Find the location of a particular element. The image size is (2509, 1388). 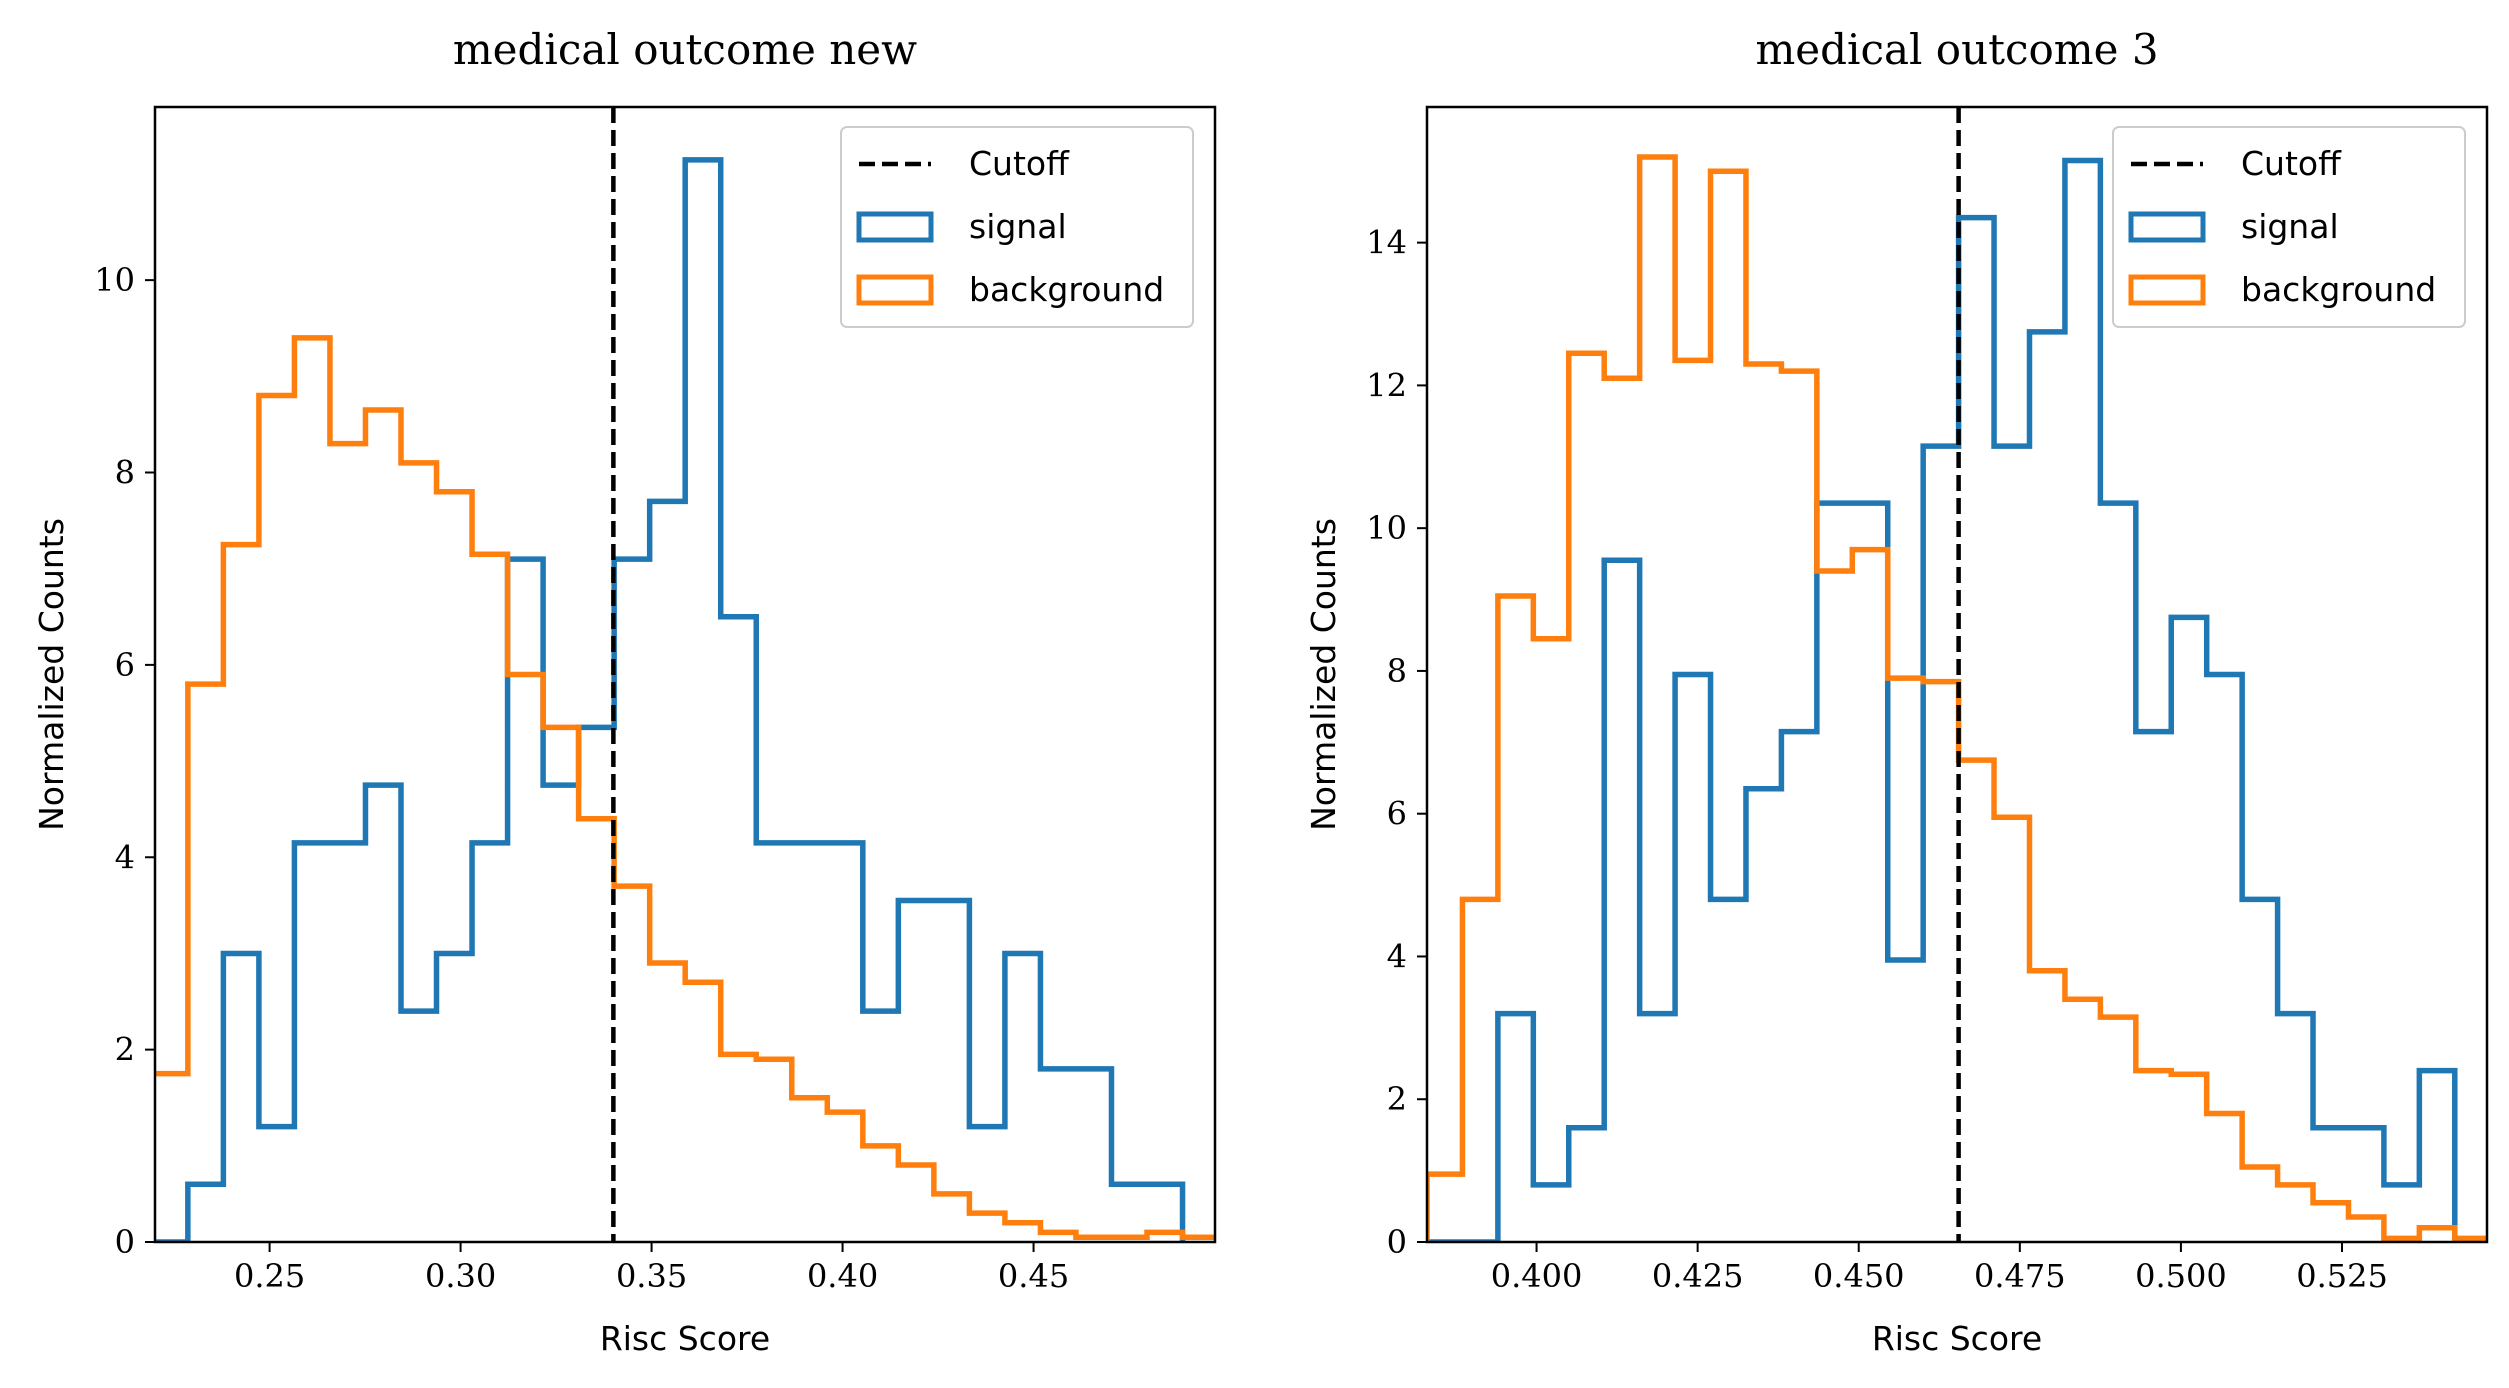

x-tick-label: 0.475 is located at coordinates (2020, 1276).